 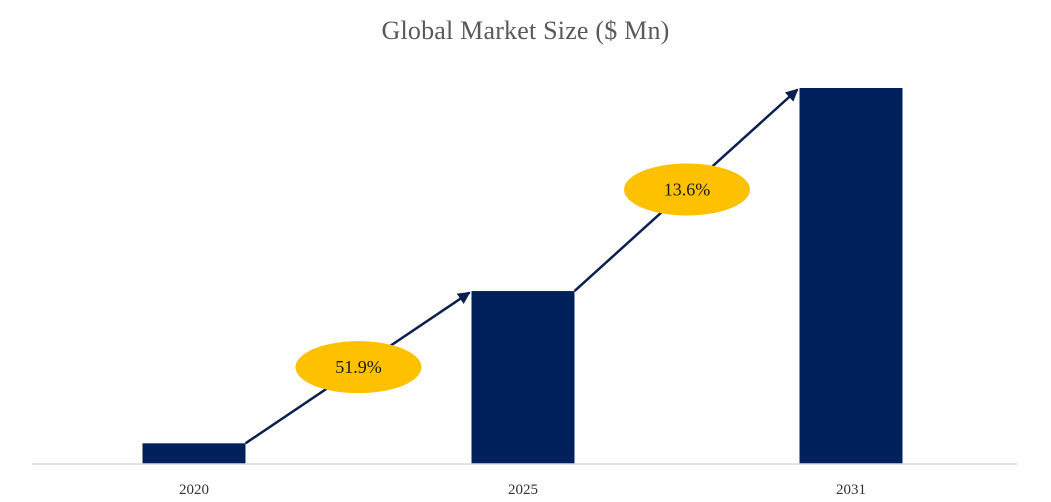 What do you see at coordinates (194, 490) in the screenshot?
I see `x-tick-label-2020: 2020` at bounding box center [194, 490].